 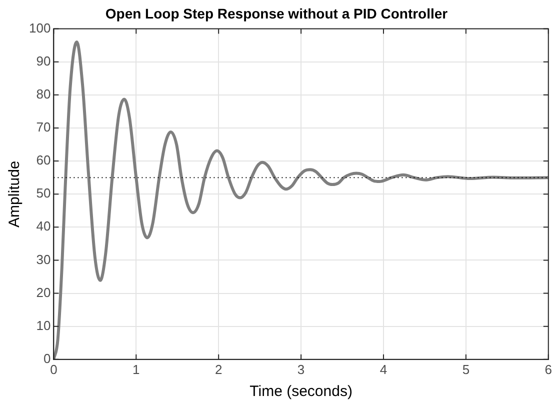 I want to click on x-tick-label: 6, so click(x=548, y=369).